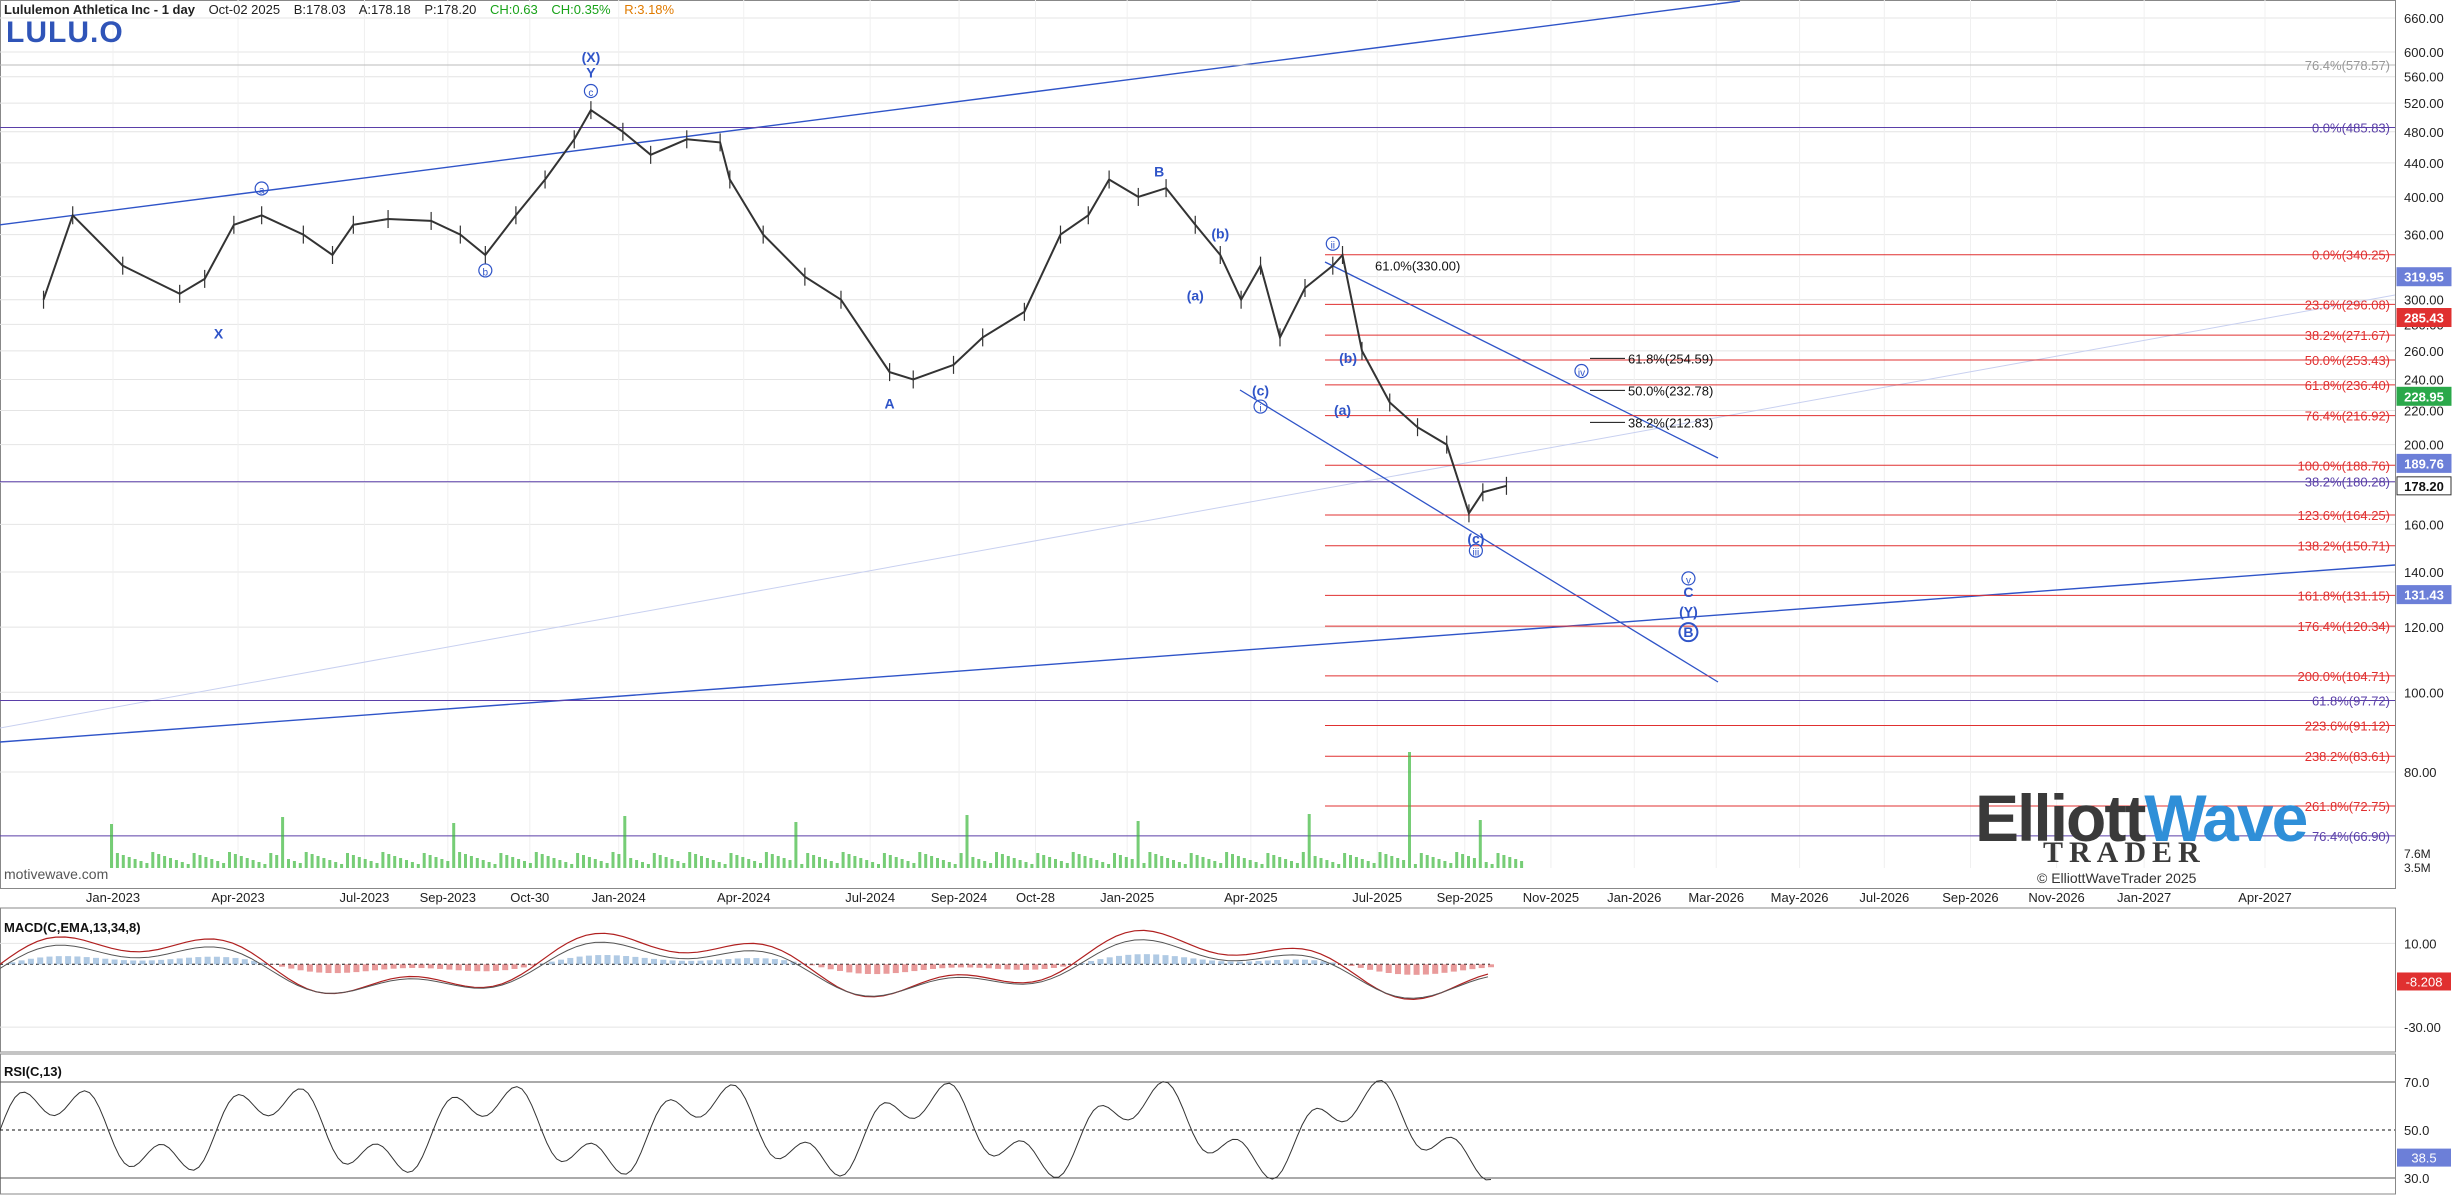  What do you see at coordinates (1198, 653) in the screenshot?
I see `trendline-lower` at bounding box center [1198, 653].